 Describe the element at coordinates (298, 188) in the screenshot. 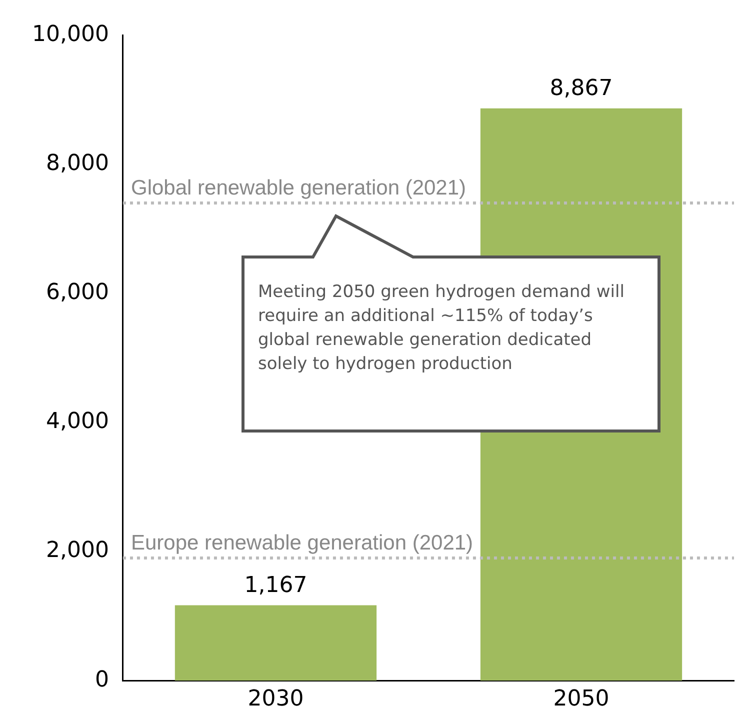

I see `ref-line-label: Global renewable generation (2021)` at that location.